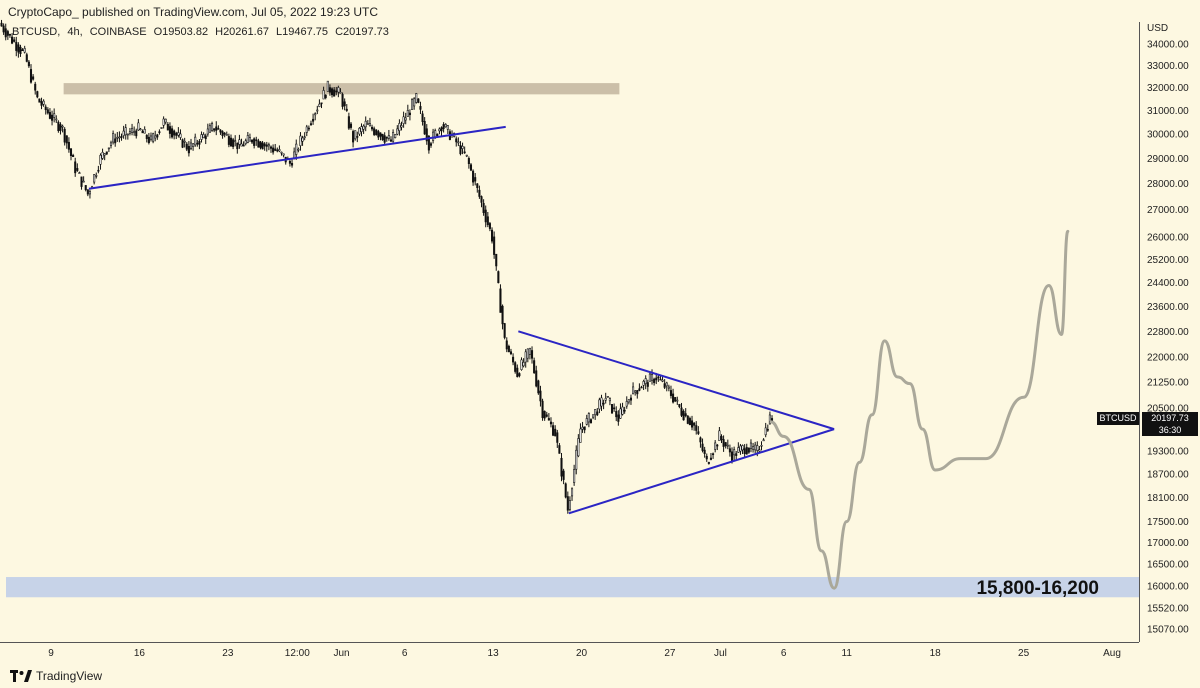 The image size is (1200, 688). I want to click on y-tick-label: 16000.00, so click(1168, 586).